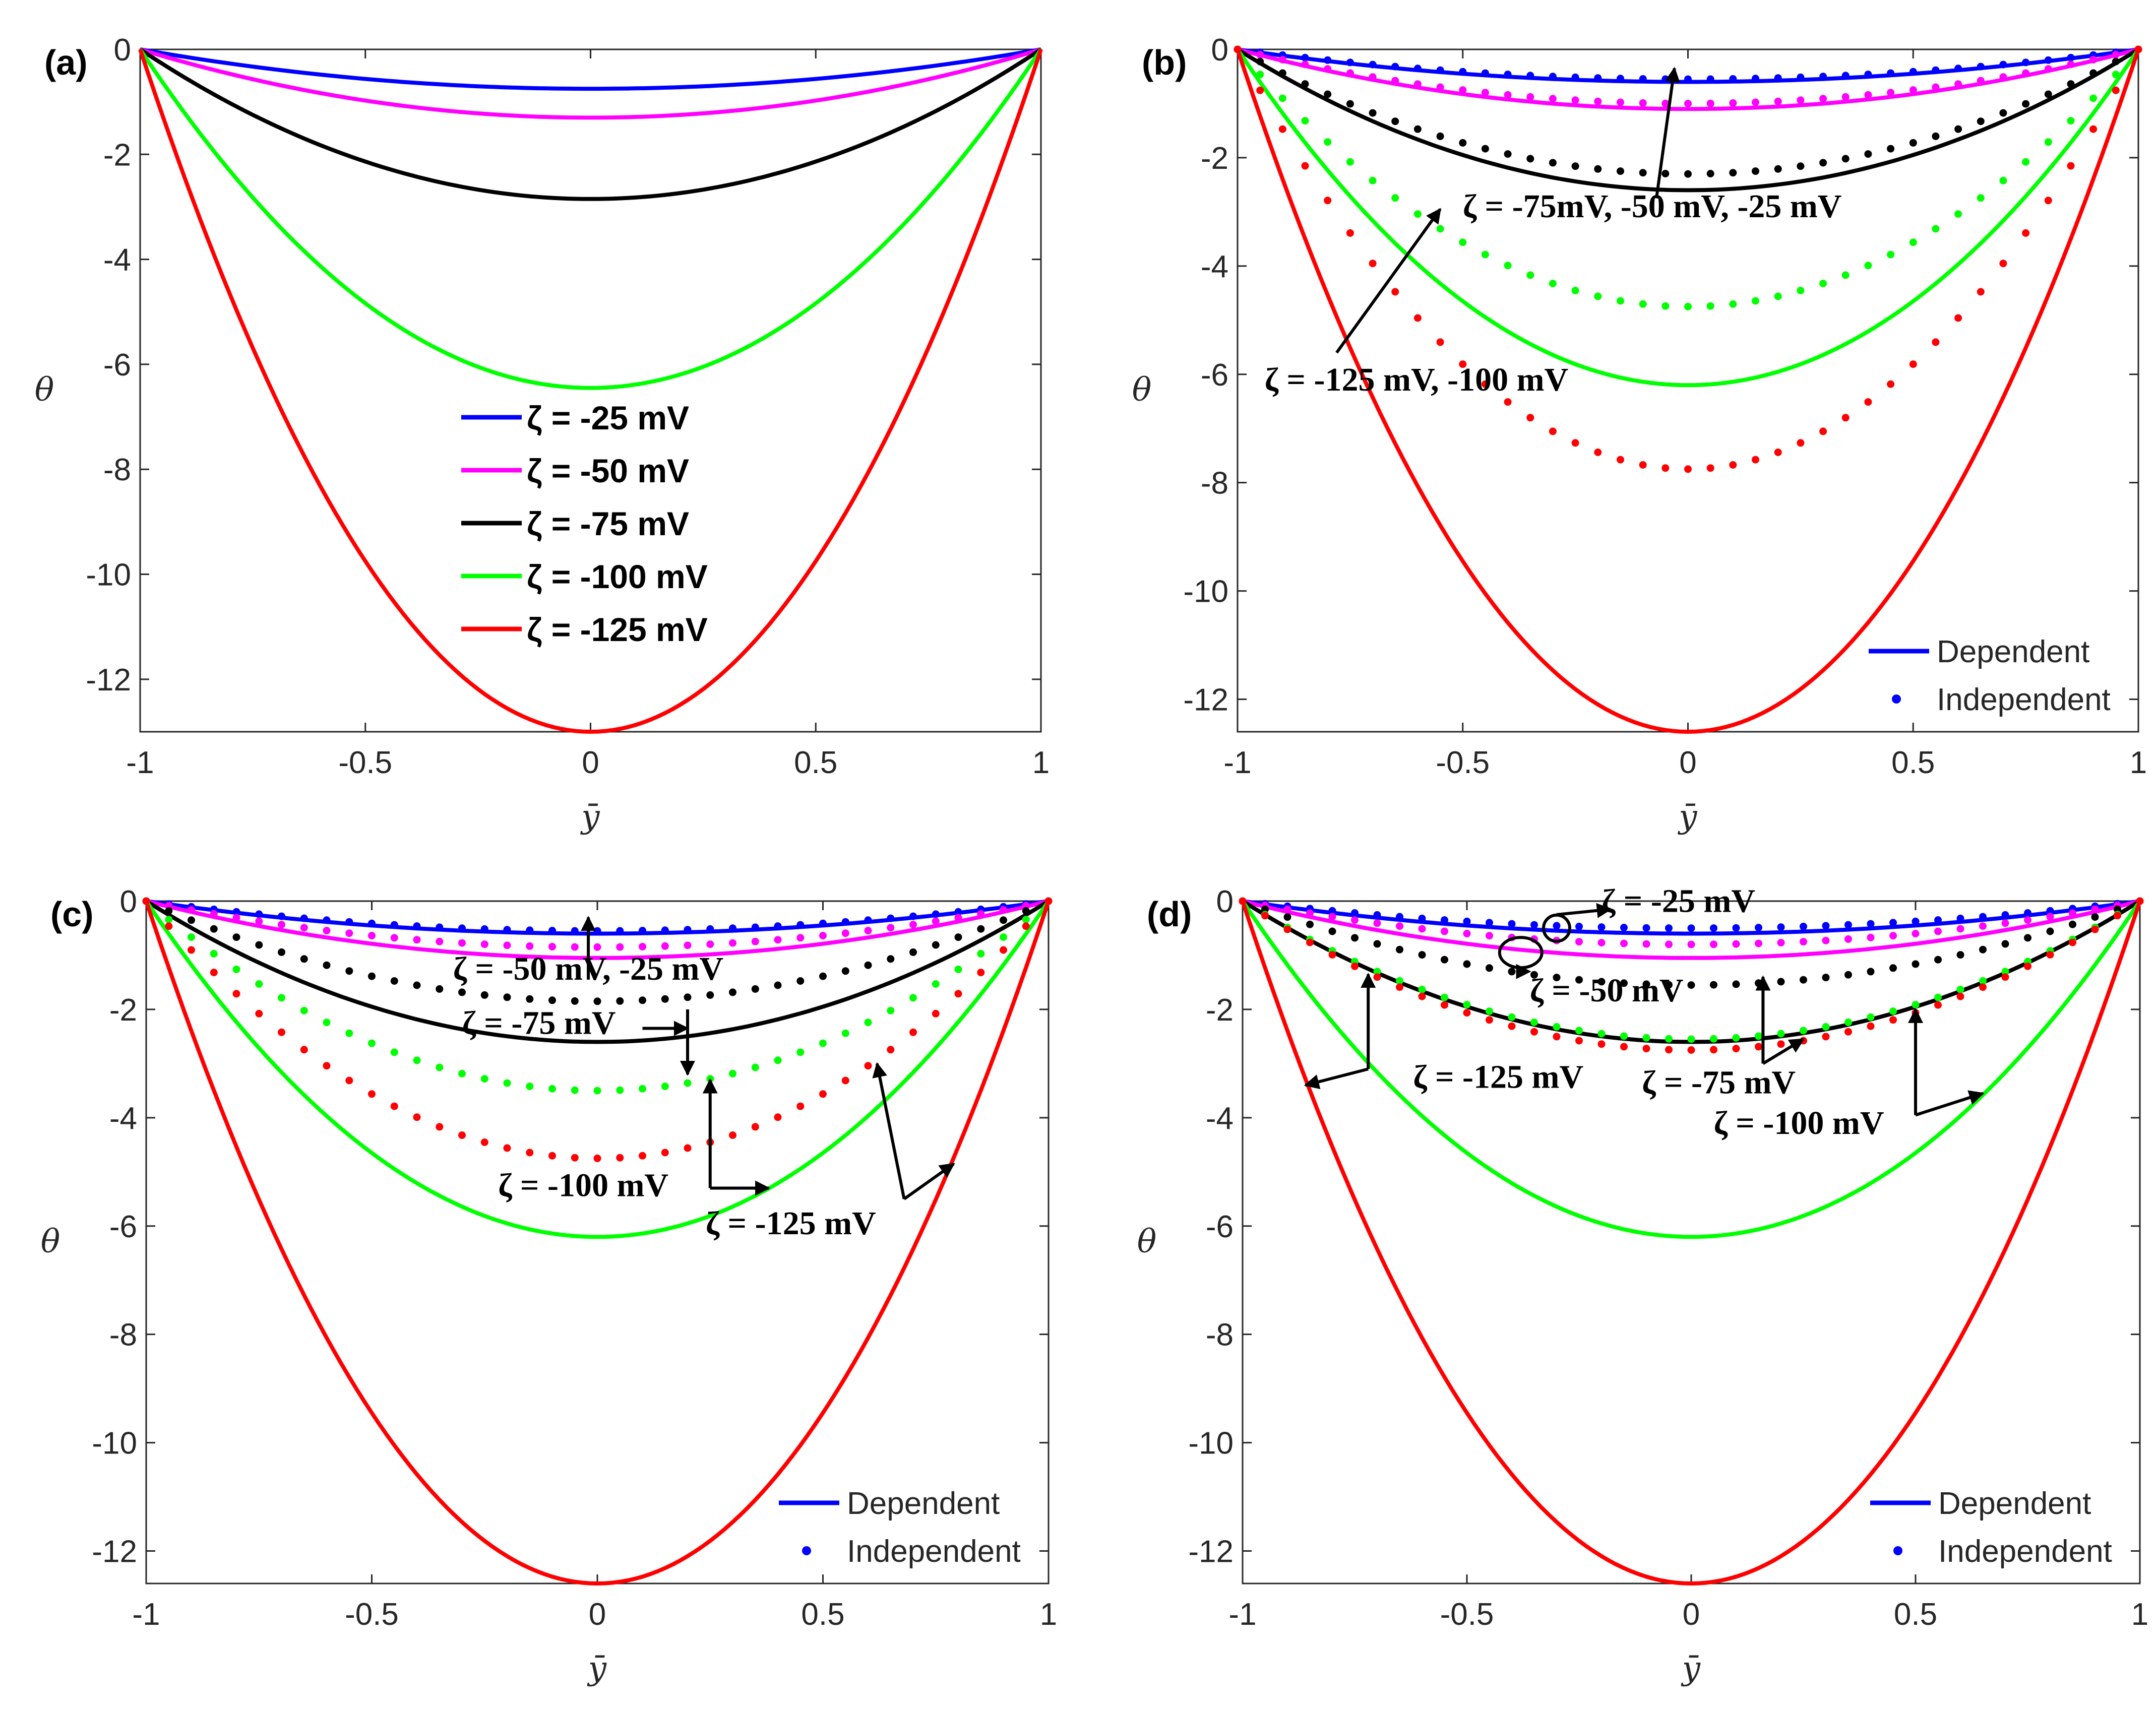  I want to click on y-tick-label: -4, so click(117, 261).